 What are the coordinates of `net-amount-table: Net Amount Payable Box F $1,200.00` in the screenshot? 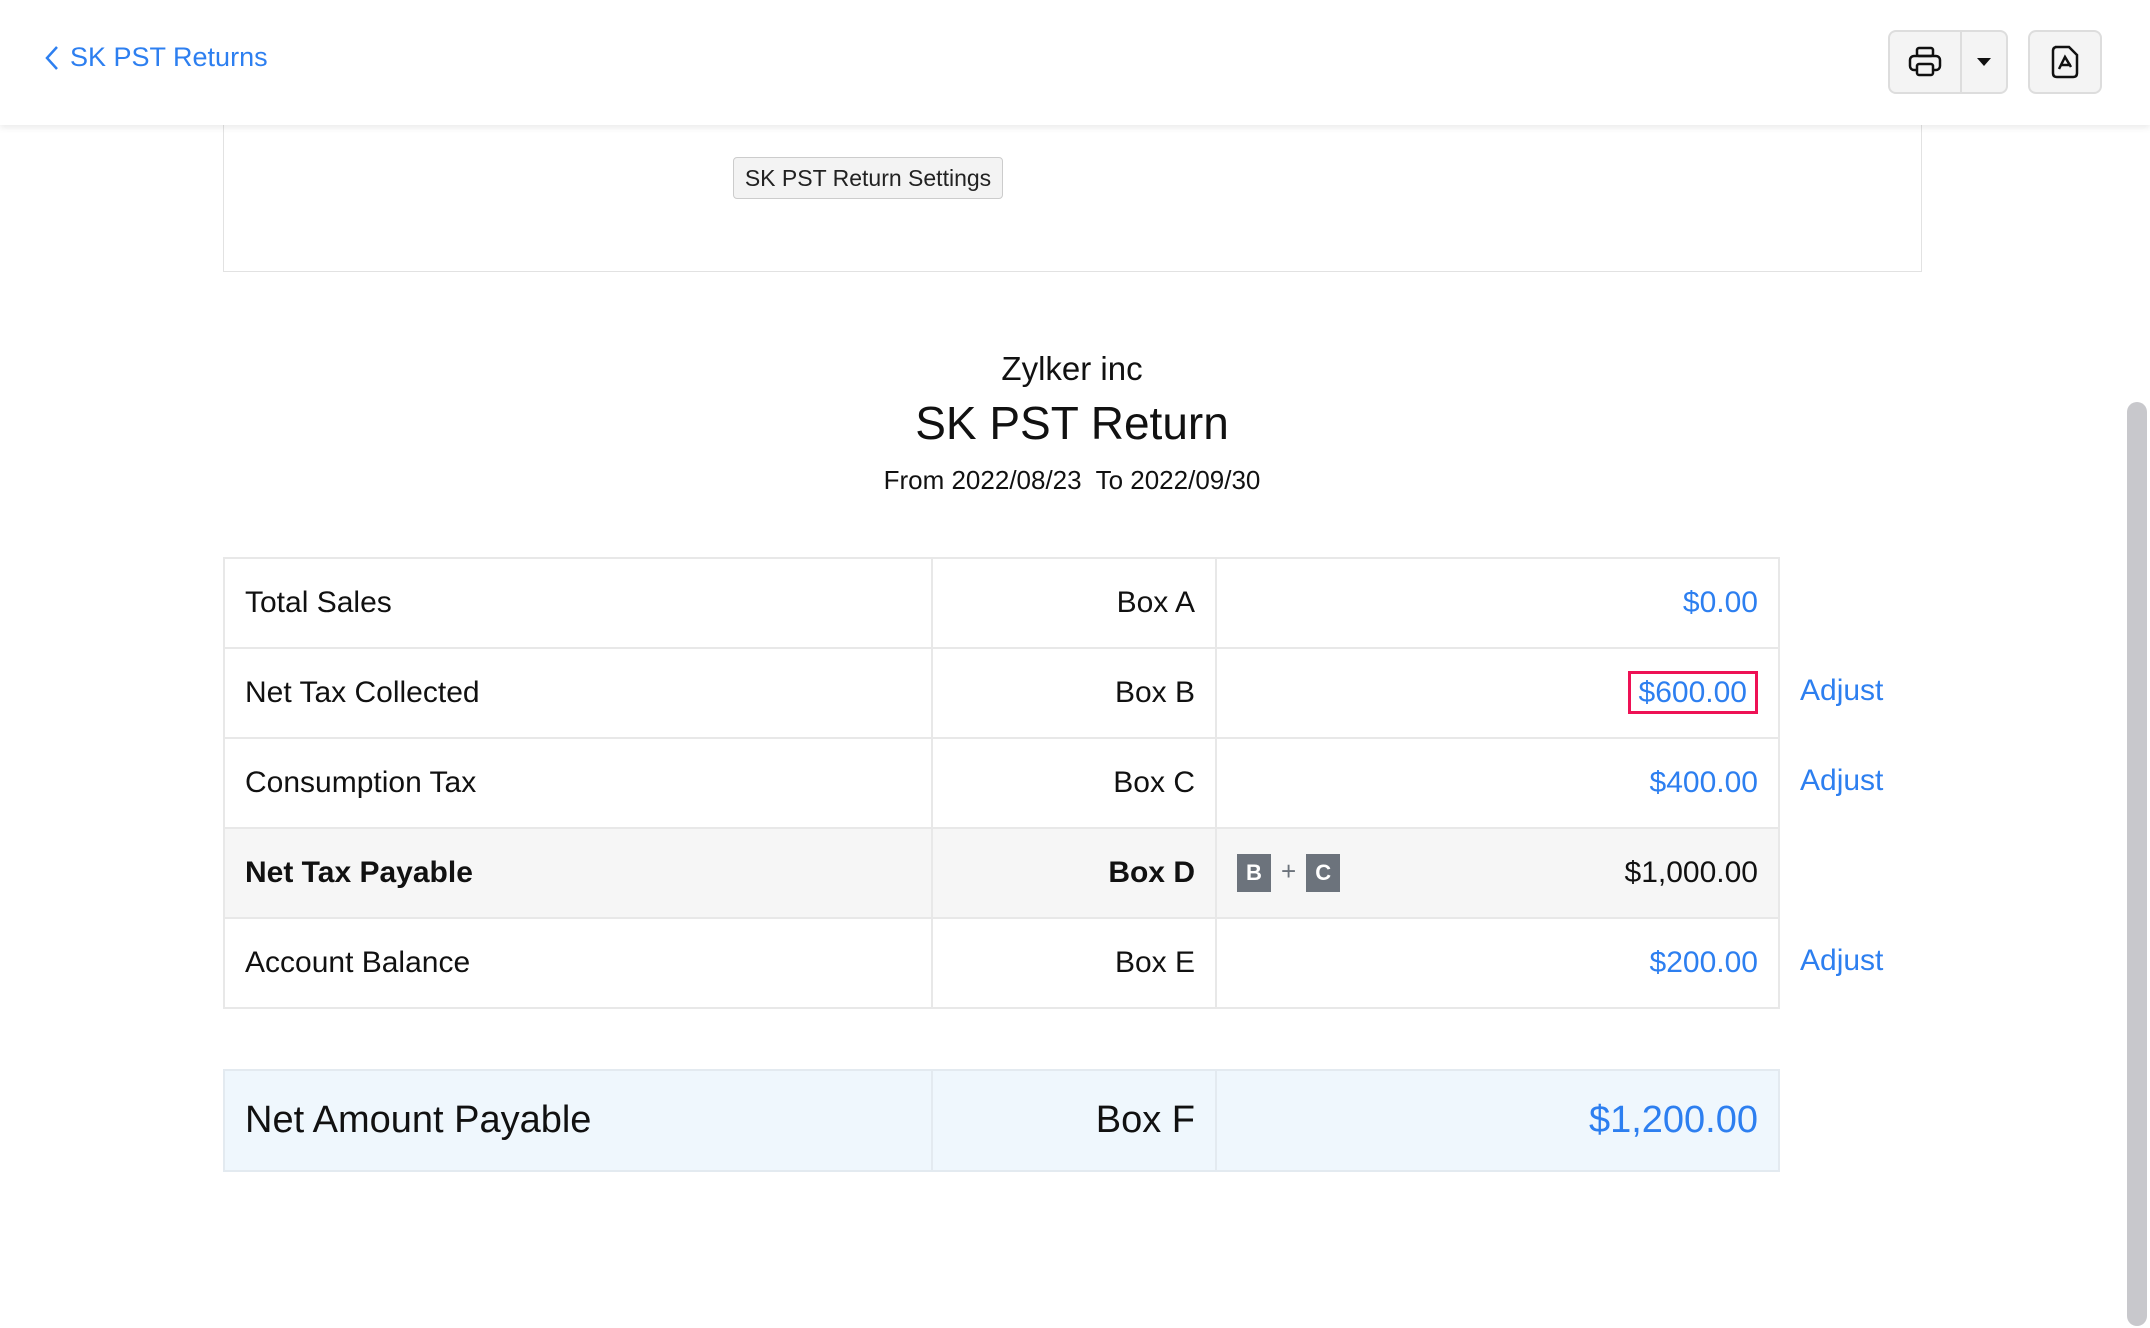 It's located at (1001, 1120).